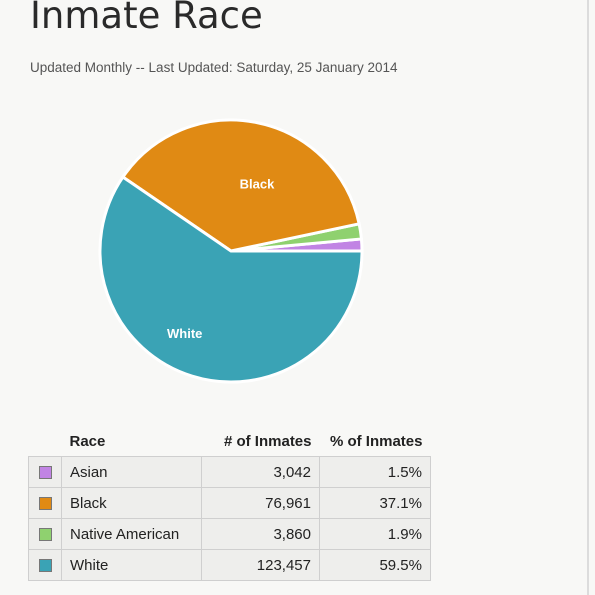  I want to click on black-color-swatch, so click(45, 504).